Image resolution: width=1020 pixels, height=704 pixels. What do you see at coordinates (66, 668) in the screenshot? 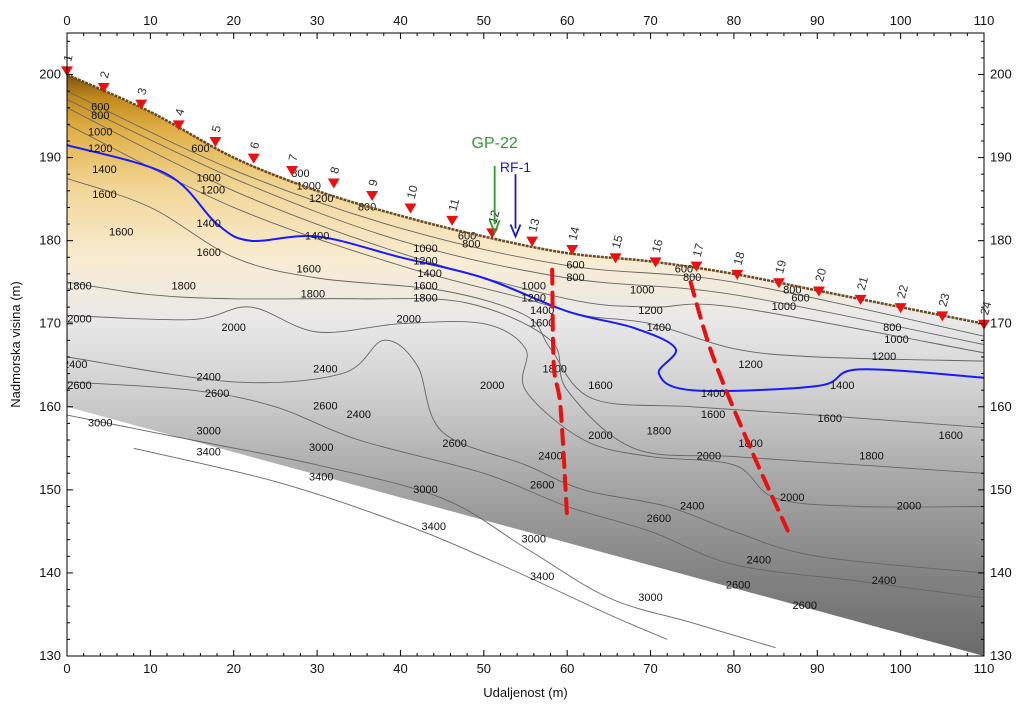
I see `x-tick-label: 0` at bounding box center [66, 668].